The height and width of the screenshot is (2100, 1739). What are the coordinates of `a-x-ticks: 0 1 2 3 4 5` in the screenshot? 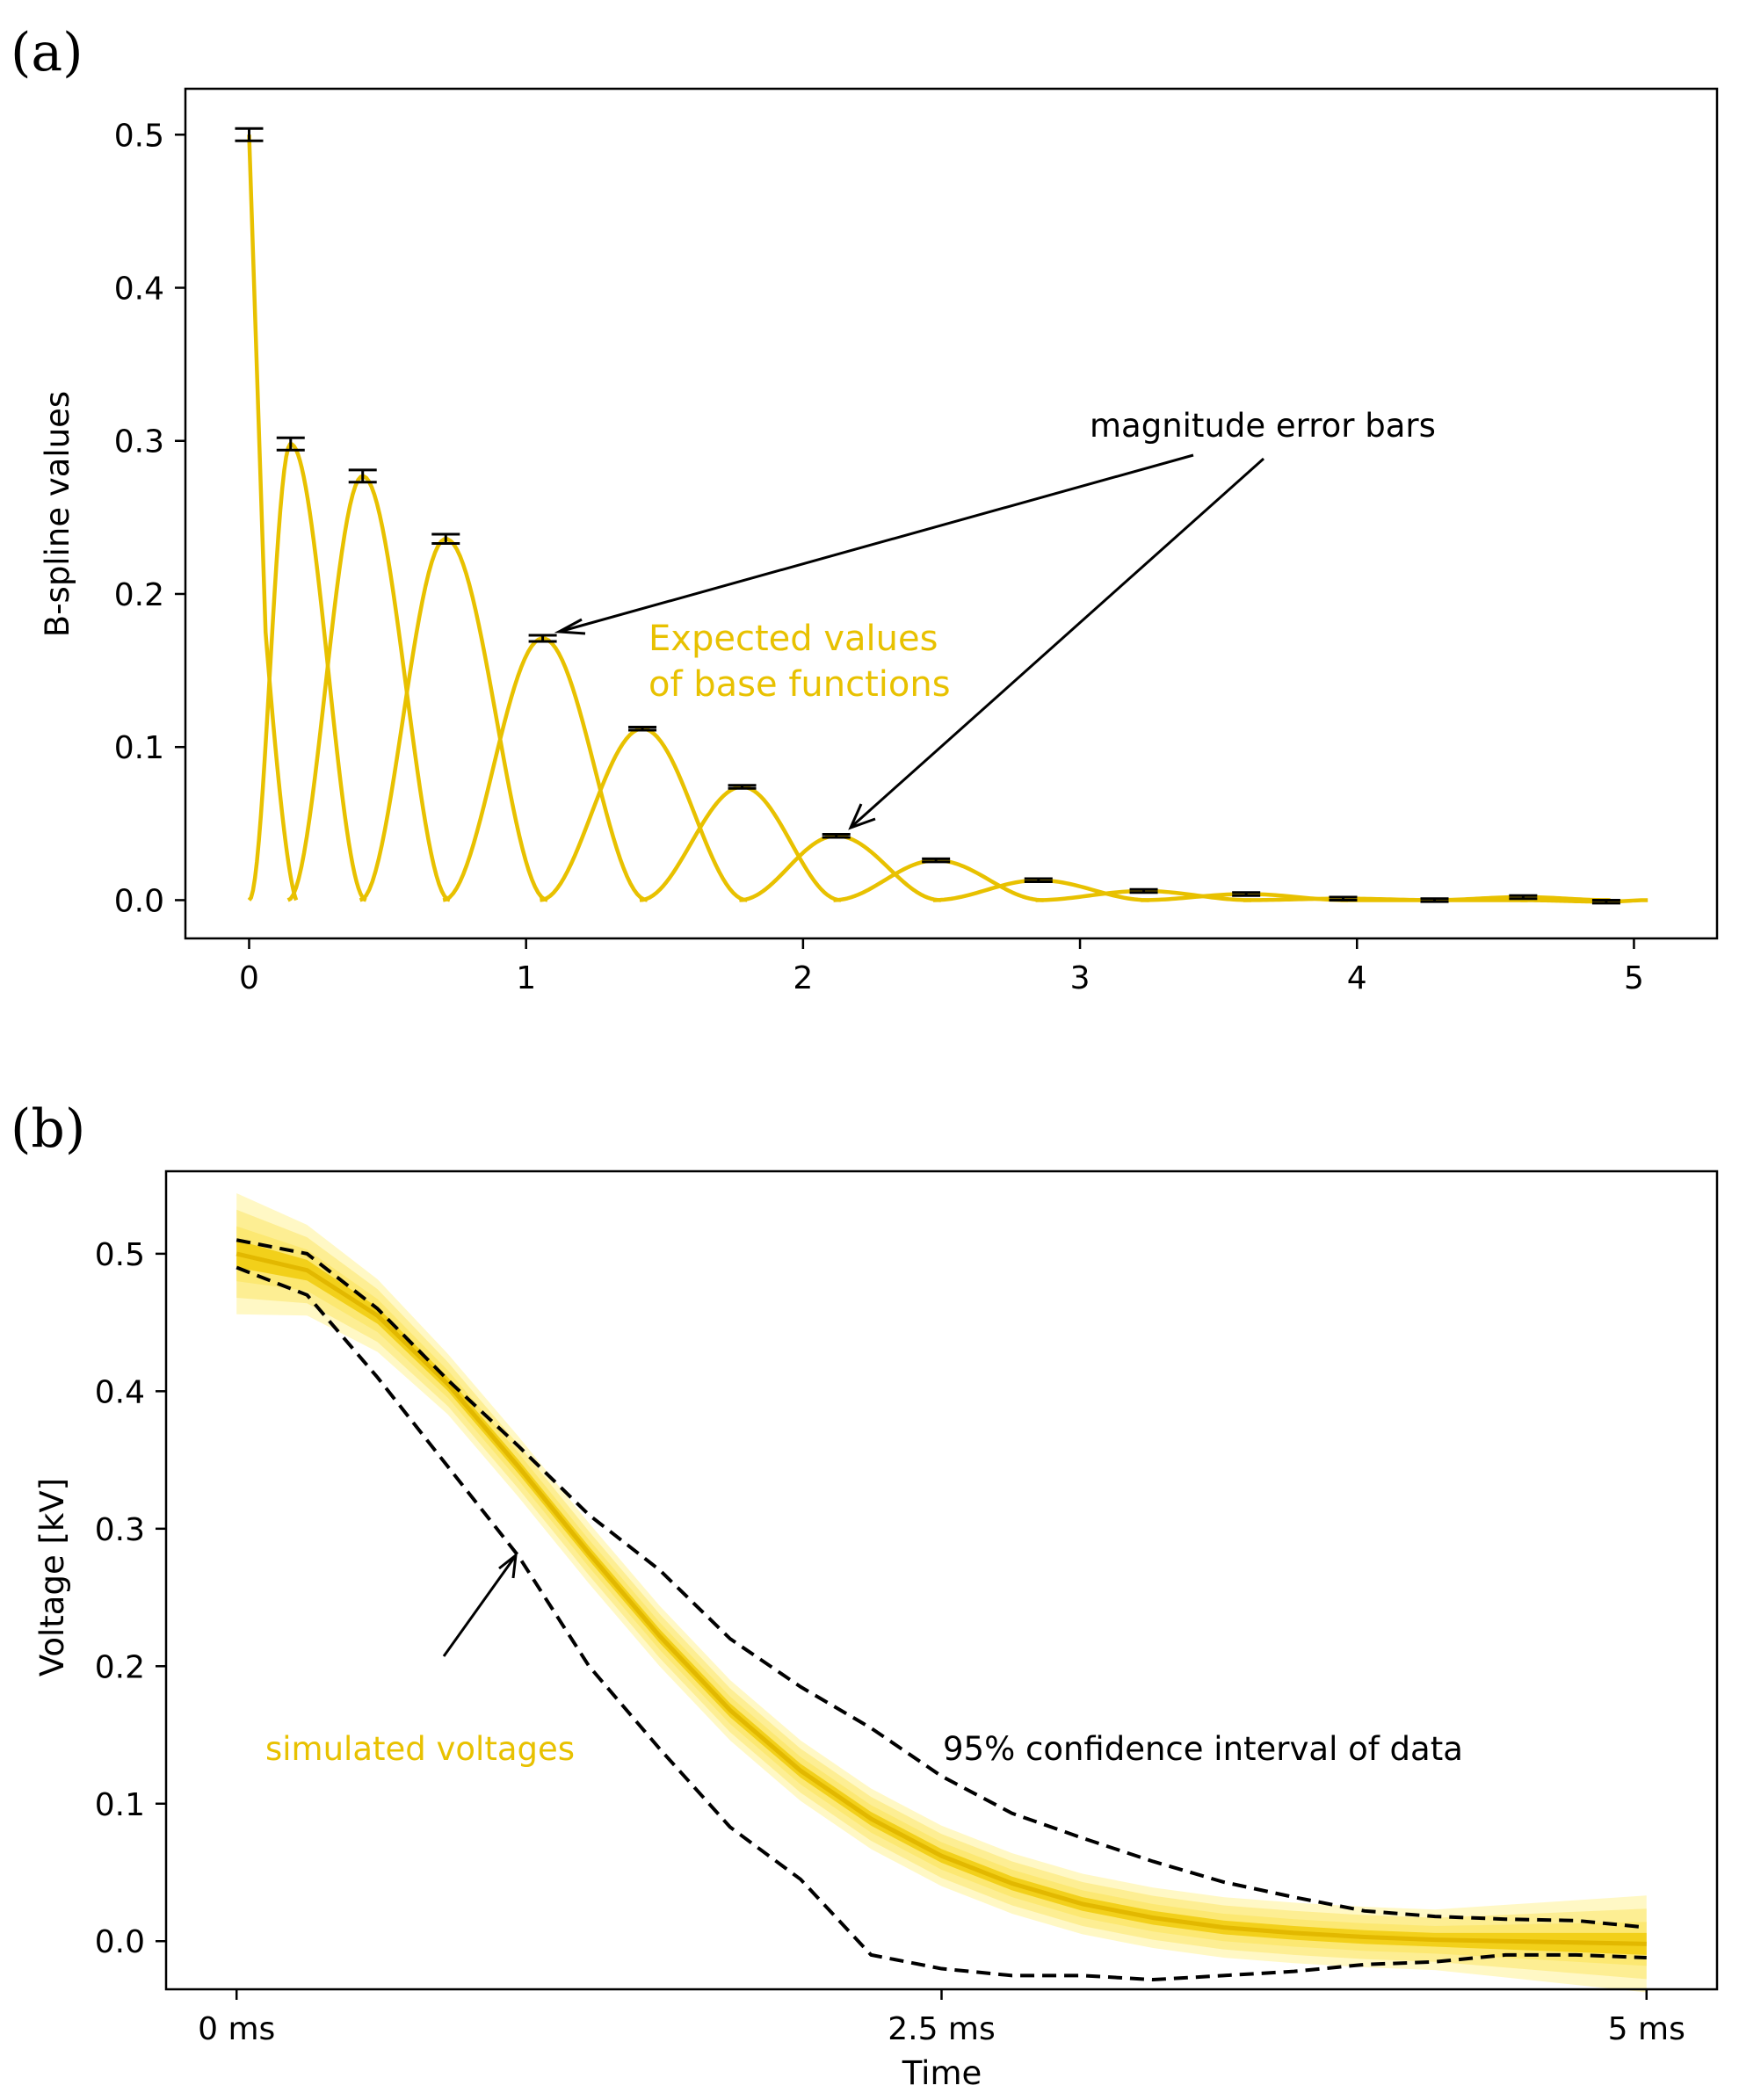 It's located at (942, 967).